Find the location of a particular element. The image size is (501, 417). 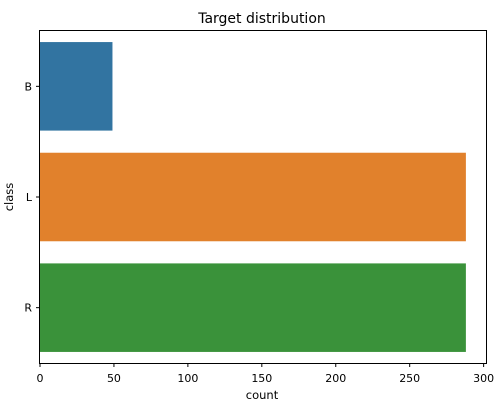

y-axis-ticks: B L R is located at coordinates (32, 197).